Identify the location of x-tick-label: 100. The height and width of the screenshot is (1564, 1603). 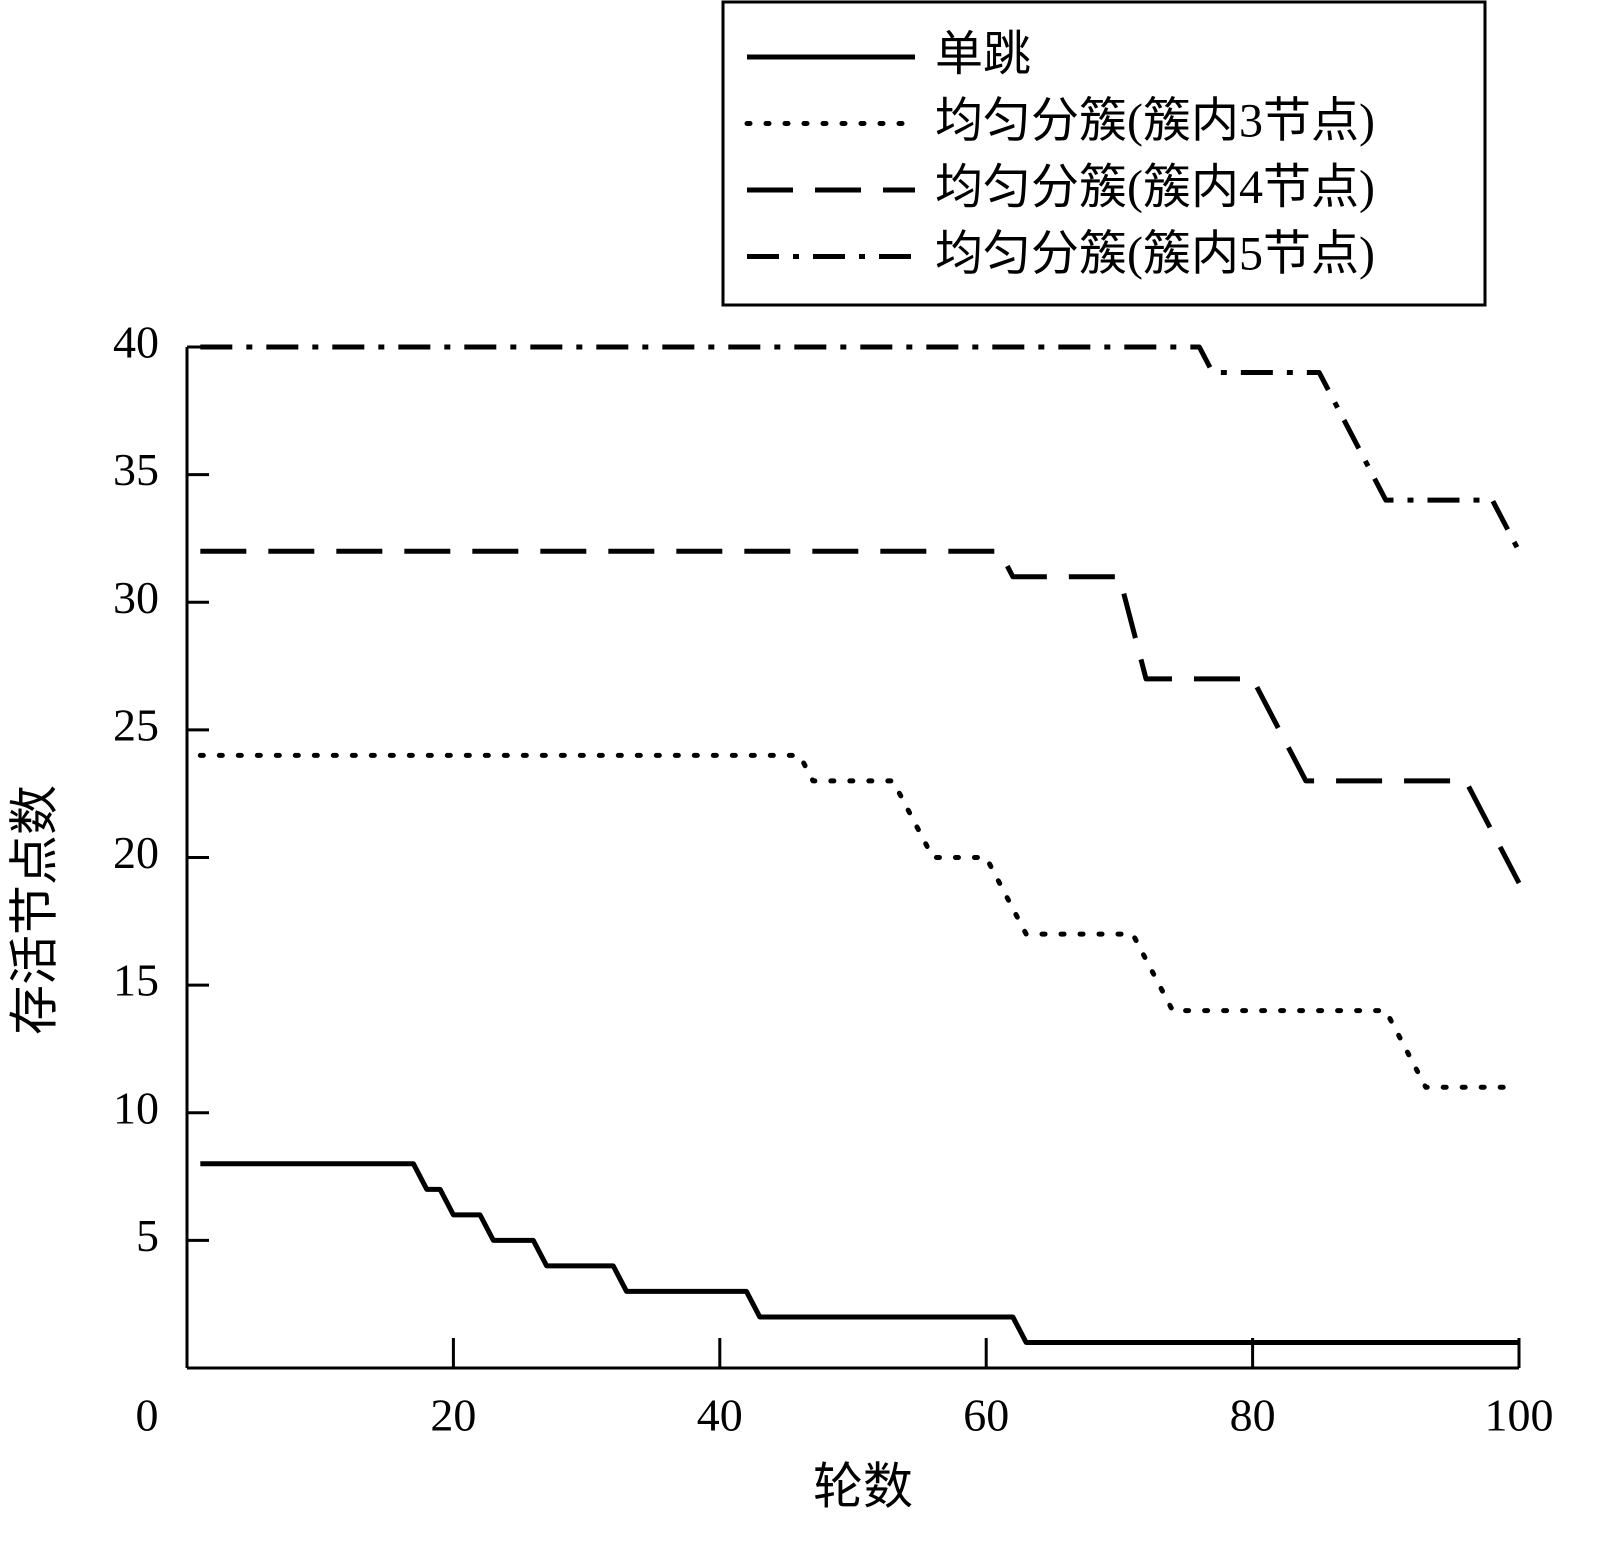
(1519, 1415).